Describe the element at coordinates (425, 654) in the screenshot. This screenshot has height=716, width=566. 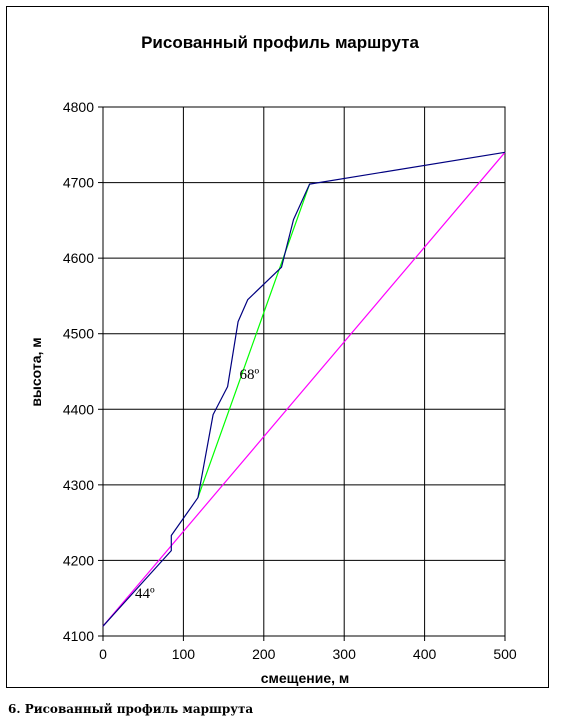
I see `x-tick-label: 400` at that location.